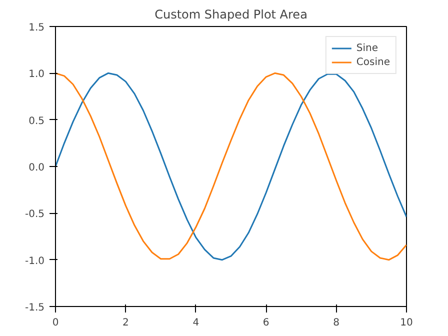 Image resolution: width=448 pixels, height=336 pixels. Describe the element at coordinates (34, 261) in the screenshot. I see `y-tick-label: -1.0` at that location.